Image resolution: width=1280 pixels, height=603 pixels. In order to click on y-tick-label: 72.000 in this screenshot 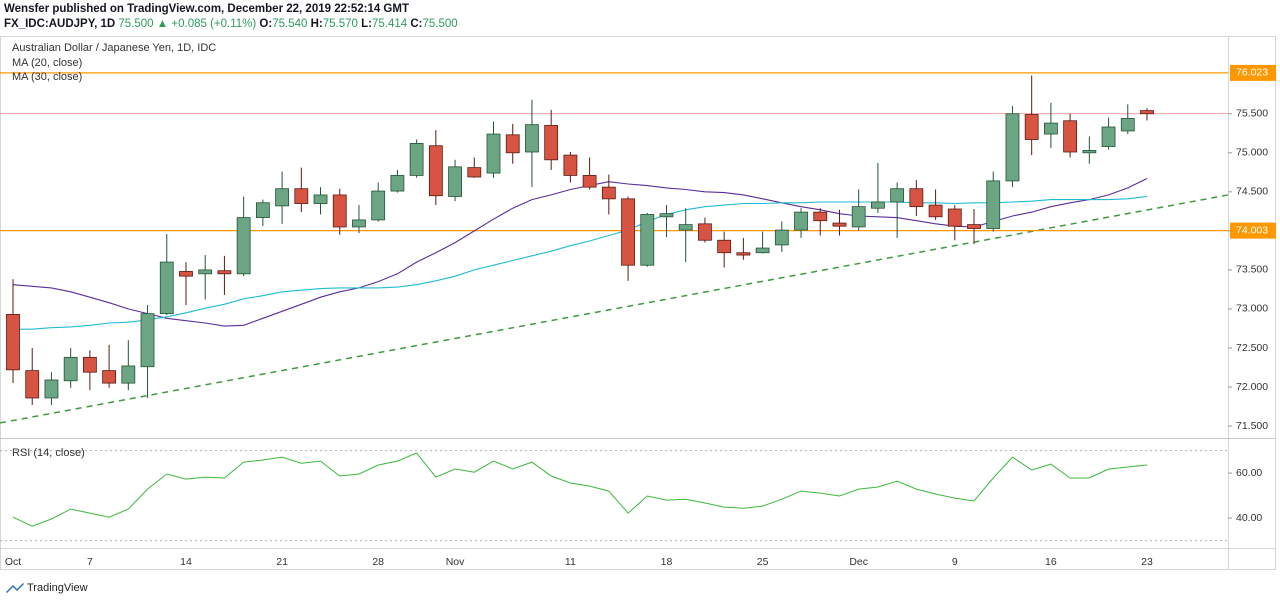, I will do `click(1252, 387)`.